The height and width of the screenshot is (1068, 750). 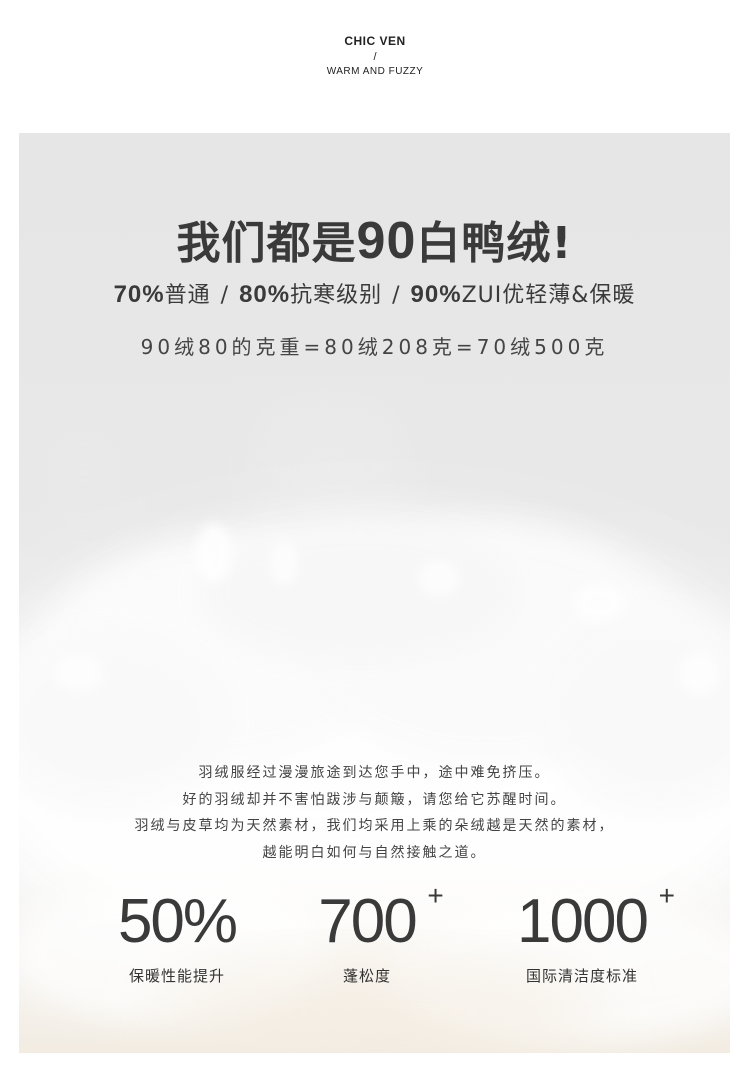 I want to click on headline: 我们都是90白鸭绒!, so click(x=374, y=242).